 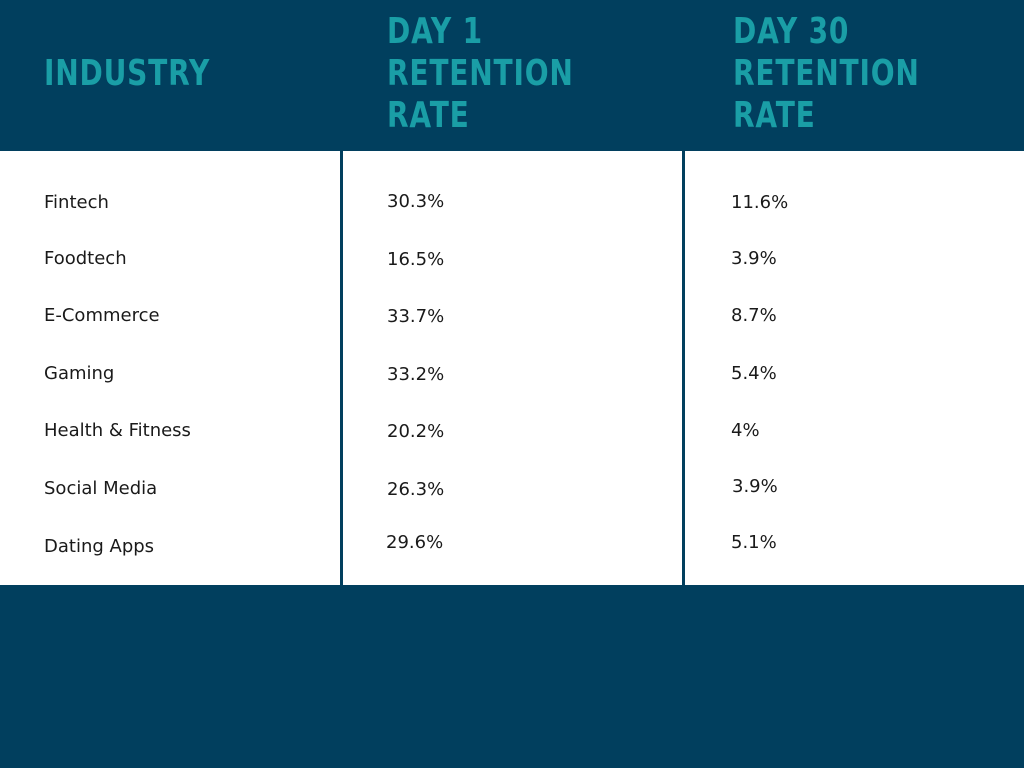 I want to click on column-header-industry-line: INDUSTRY, so click(x=127, y=73).